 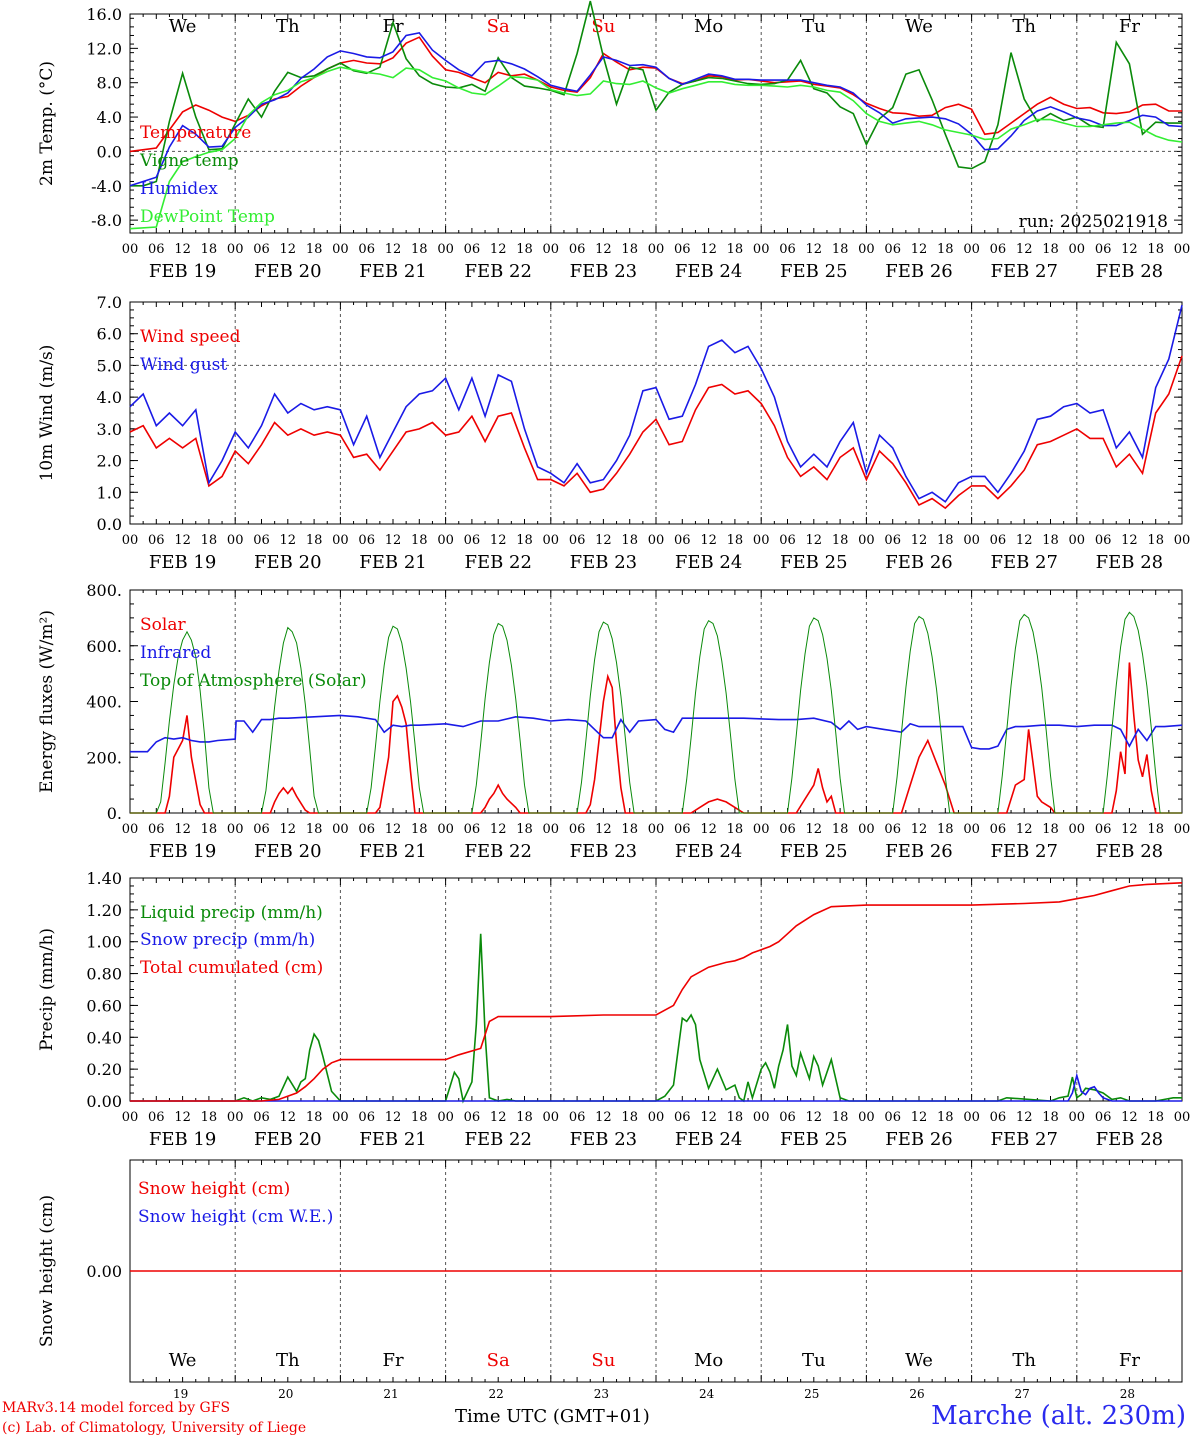 What do you see at coordinates (104, 48) in the screenshot?
I see `y-tick-label: 12.0` at bounding box center [104, 48].